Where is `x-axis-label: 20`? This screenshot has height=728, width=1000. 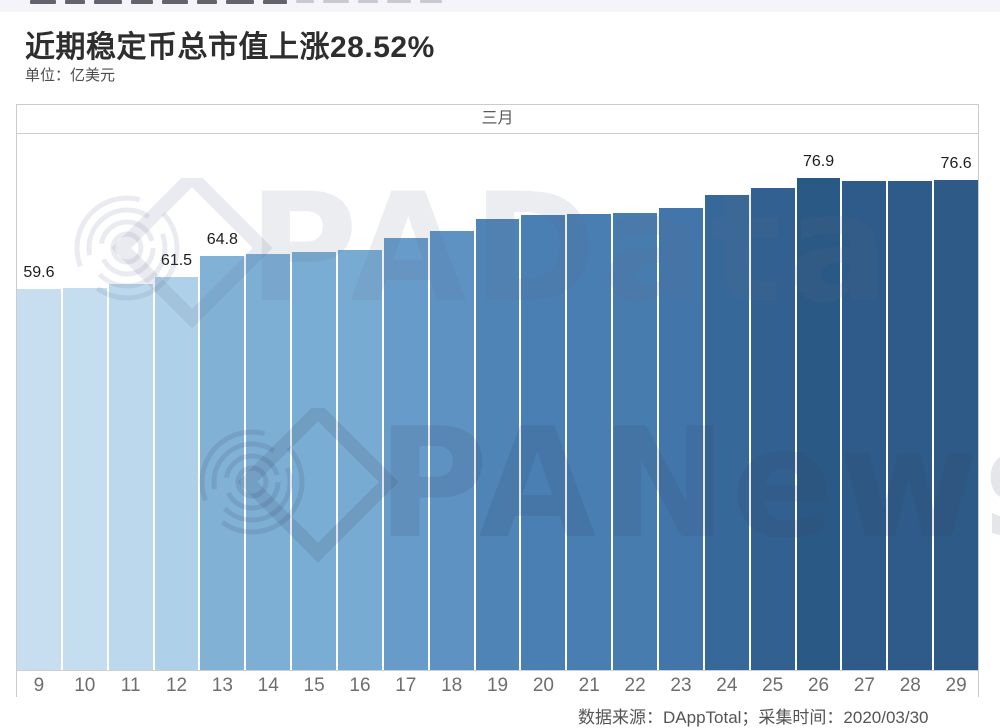 x-axis-label: 20 is located at coordinates (543, 685).